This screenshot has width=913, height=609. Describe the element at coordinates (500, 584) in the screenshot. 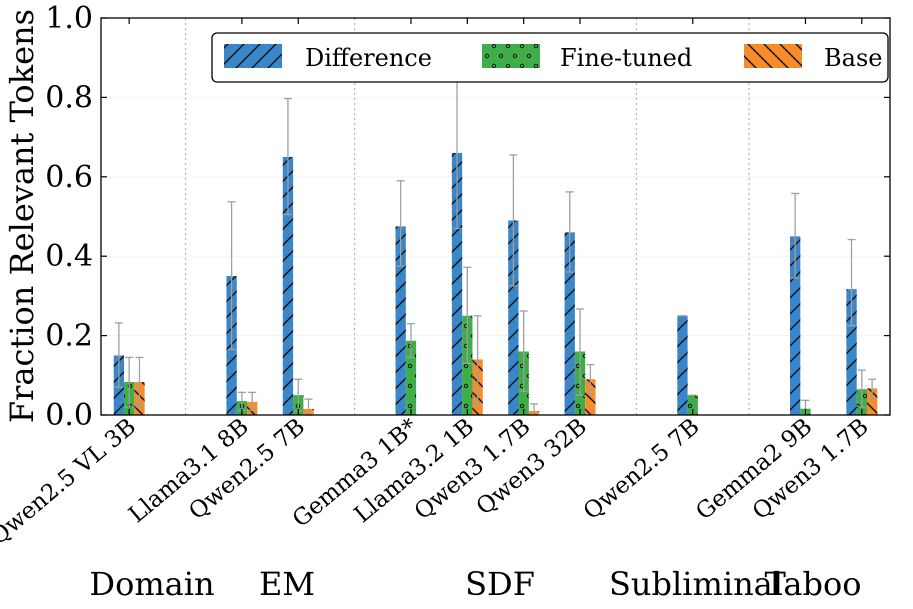

I see `group-label: SDF` at that location.